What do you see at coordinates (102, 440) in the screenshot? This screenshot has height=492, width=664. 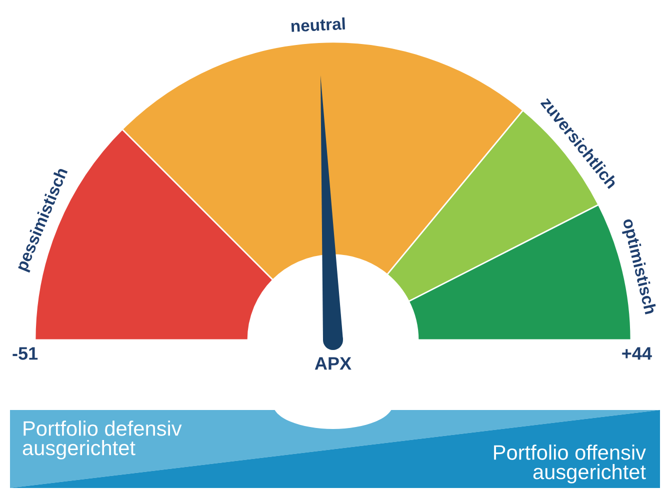 I see `text: Portfolio defensiv ausgerichtet` at bounding box center [102, 440].